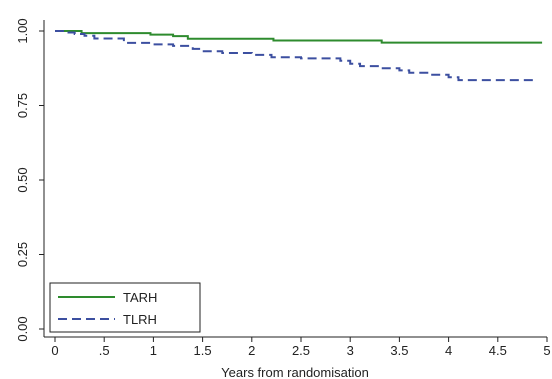 This screenshot has width=552, height=379. What do you see at coordinates (350, 350) in the screenshot?
I see `x-tick-label: 3` at bounding box center [350, 350].